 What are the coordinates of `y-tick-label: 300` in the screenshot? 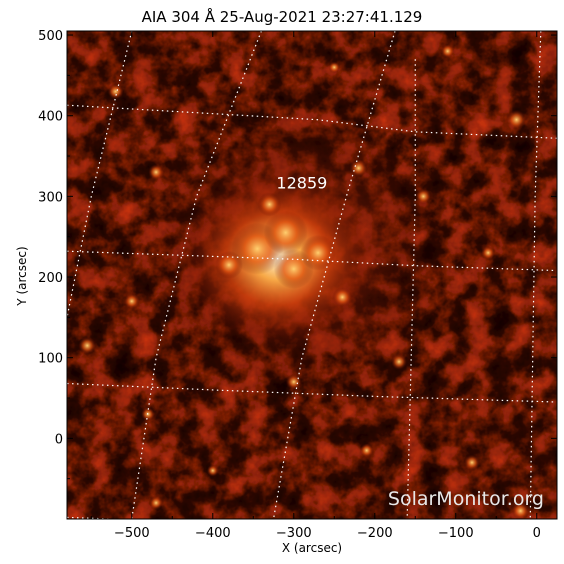 It's located at (50, 197).